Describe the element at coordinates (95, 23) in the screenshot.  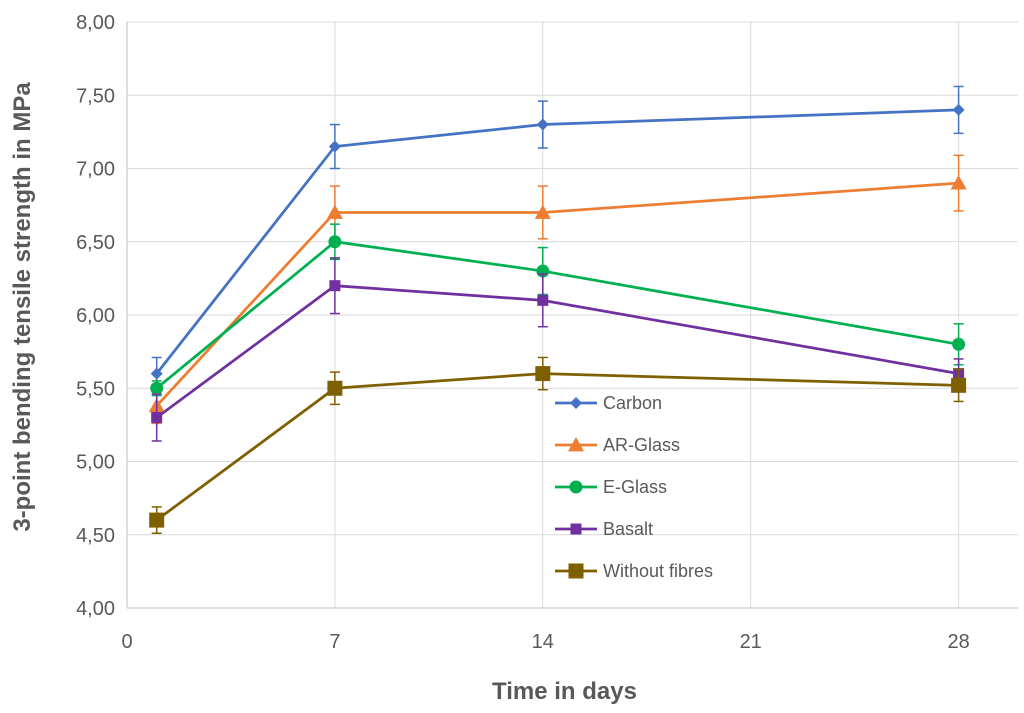
I see `y-tick-label: 8,00` at that location.